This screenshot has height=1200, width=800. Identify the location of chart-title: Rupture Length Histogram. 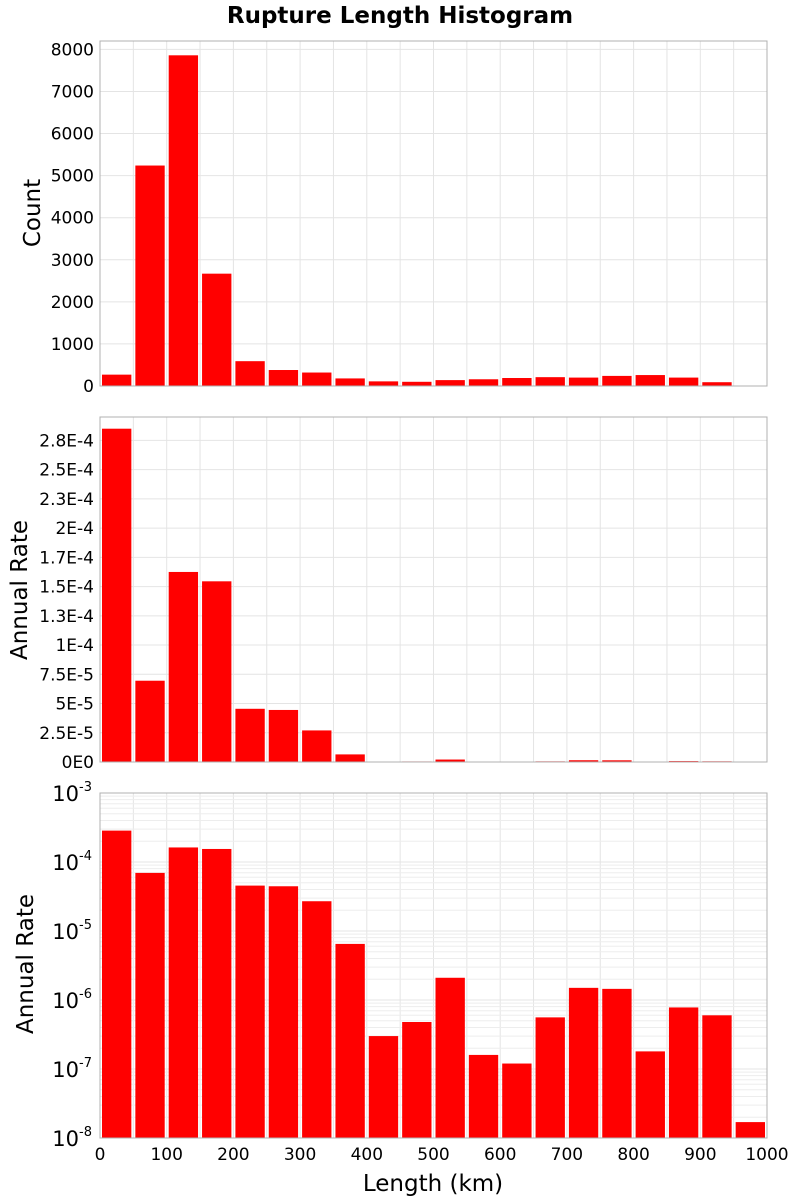
(400, 16).